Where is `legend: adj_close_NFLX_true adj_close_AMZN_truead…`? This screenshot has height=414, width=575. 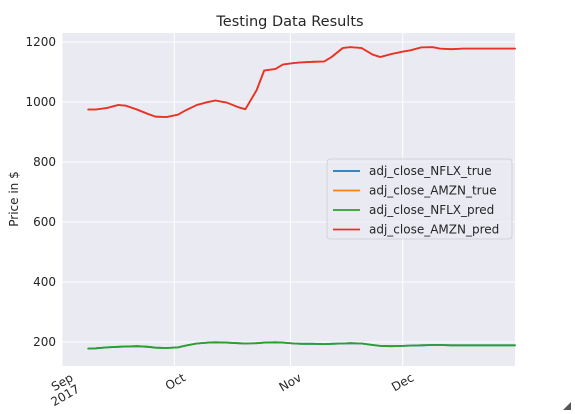
legend: adj_close_NFLX_true adj_close_AMZN_truead… is located at coordinates (419, 199).